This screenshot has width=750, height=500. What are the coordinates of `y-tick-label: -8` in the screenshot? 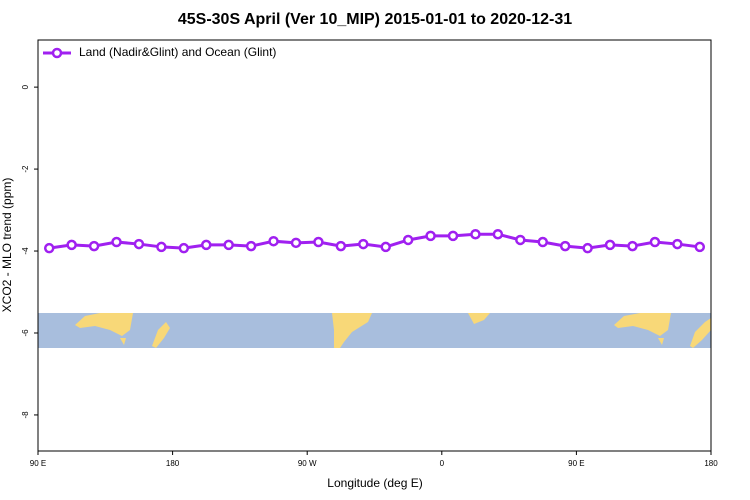 It's located at (25, 415).